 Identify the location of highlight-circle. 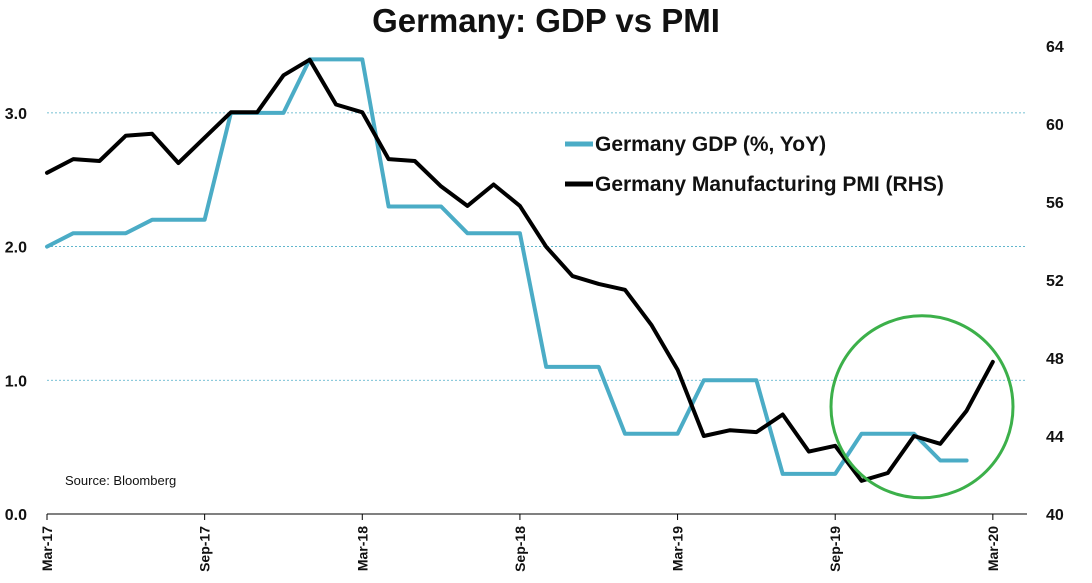
(922, 407).